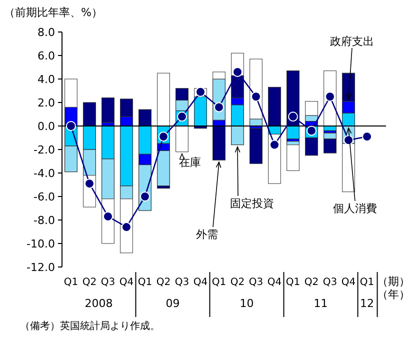 The image size is (414, 339). I want to click on text: 12, so click(367, 303).